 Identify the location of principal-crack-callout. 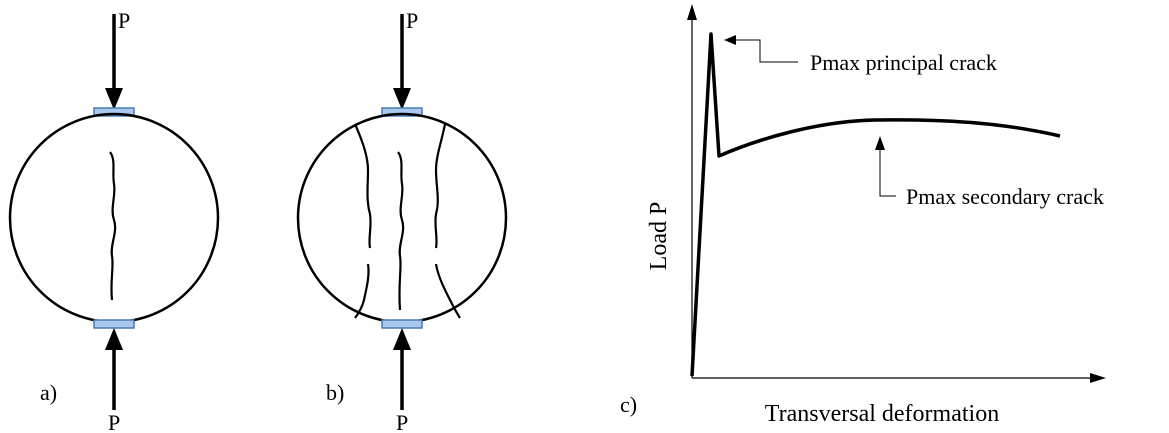
(761, 49).